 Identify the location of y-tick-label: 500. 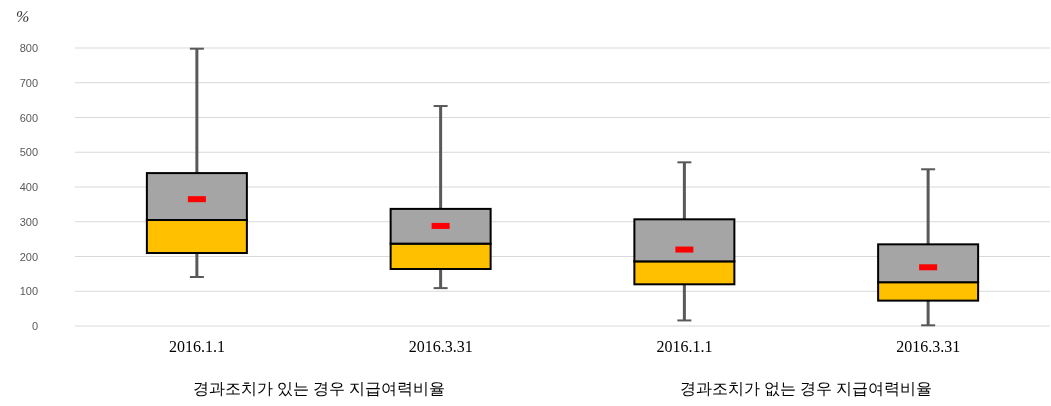
(28, 152).